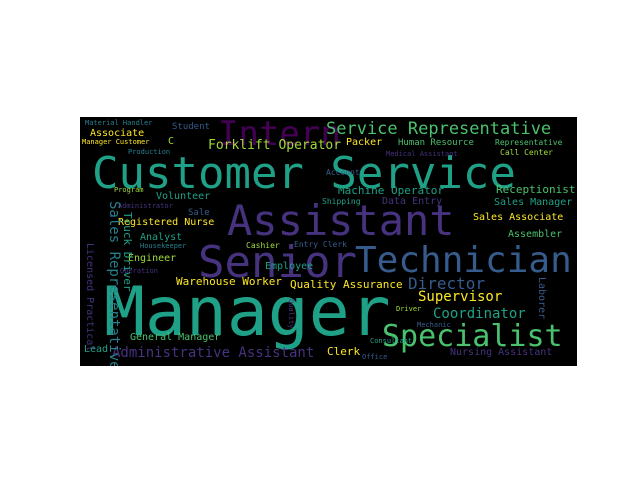  Describe the element at coordinates (152, 258) in the screenshot. I see `word-engineer: Engineer` at that location.